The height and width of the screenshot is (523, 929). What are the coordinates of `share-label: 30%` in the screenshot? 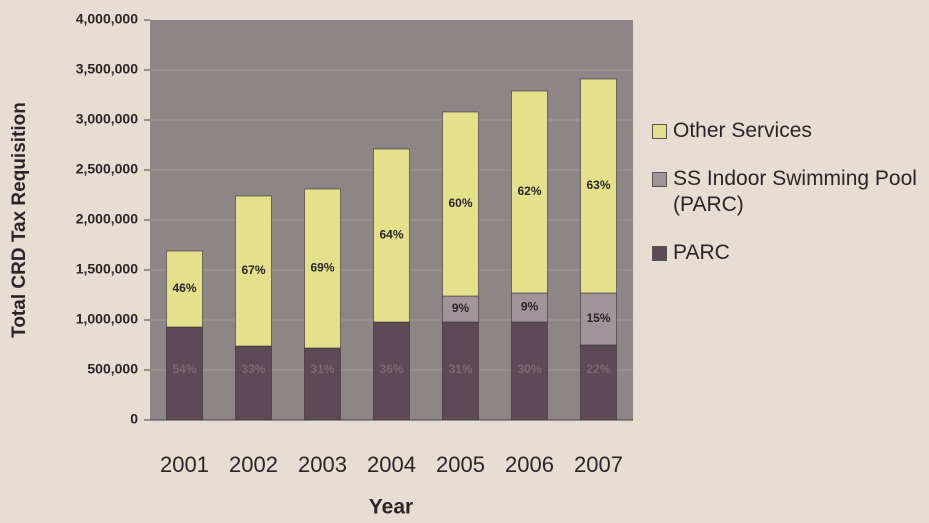 It's located at (529, 369).